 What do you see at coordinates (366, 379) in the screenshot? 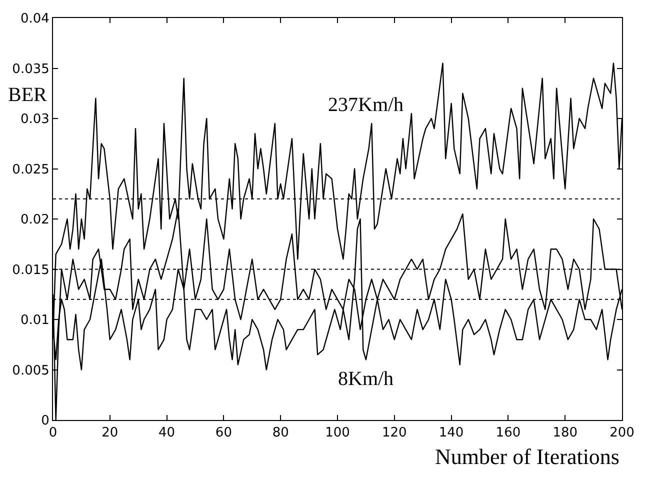
I see `series-label: 8Km/h` at bounding box center [366, 379].